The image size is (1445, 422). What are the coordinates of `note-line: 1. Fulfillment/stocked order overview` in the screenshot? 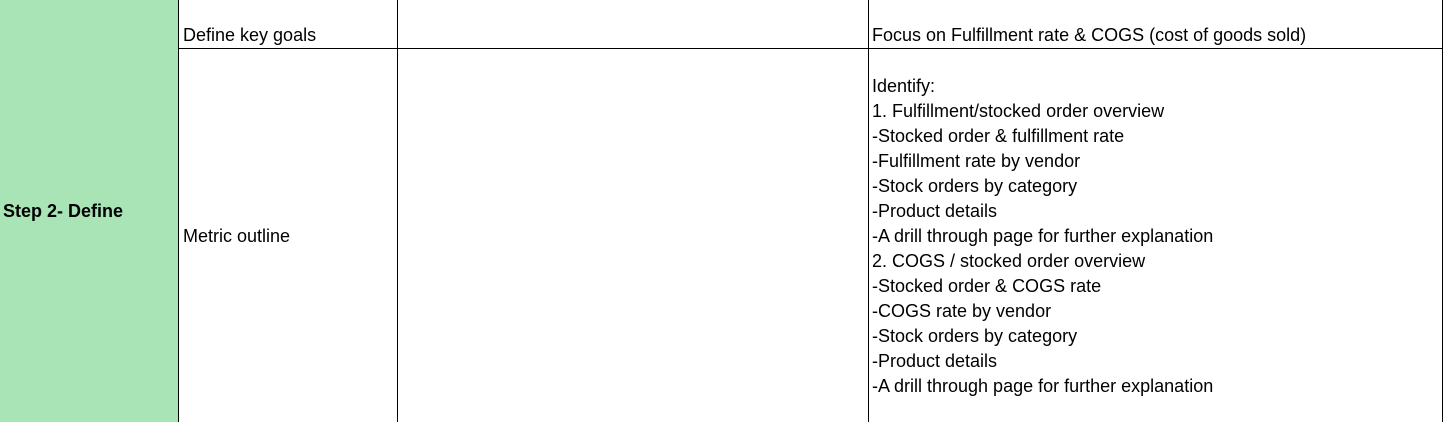 It's located at (1018, 111).